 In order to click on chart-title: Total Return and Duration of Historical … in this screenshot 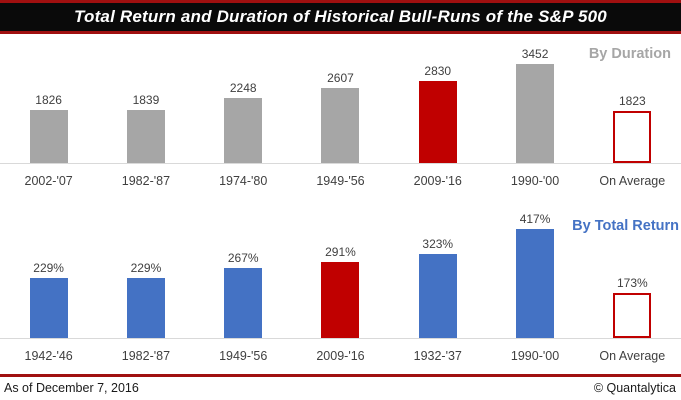, I will do `click(340, 16)`.